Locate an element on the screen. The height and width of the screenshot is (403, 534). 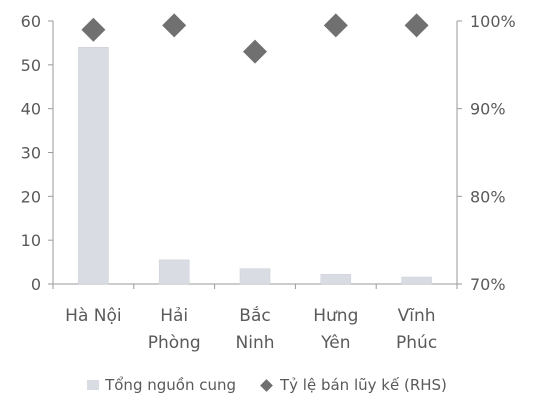
legend-label-bar: Tổng nguồn cung is located at coordinates (170, 385).